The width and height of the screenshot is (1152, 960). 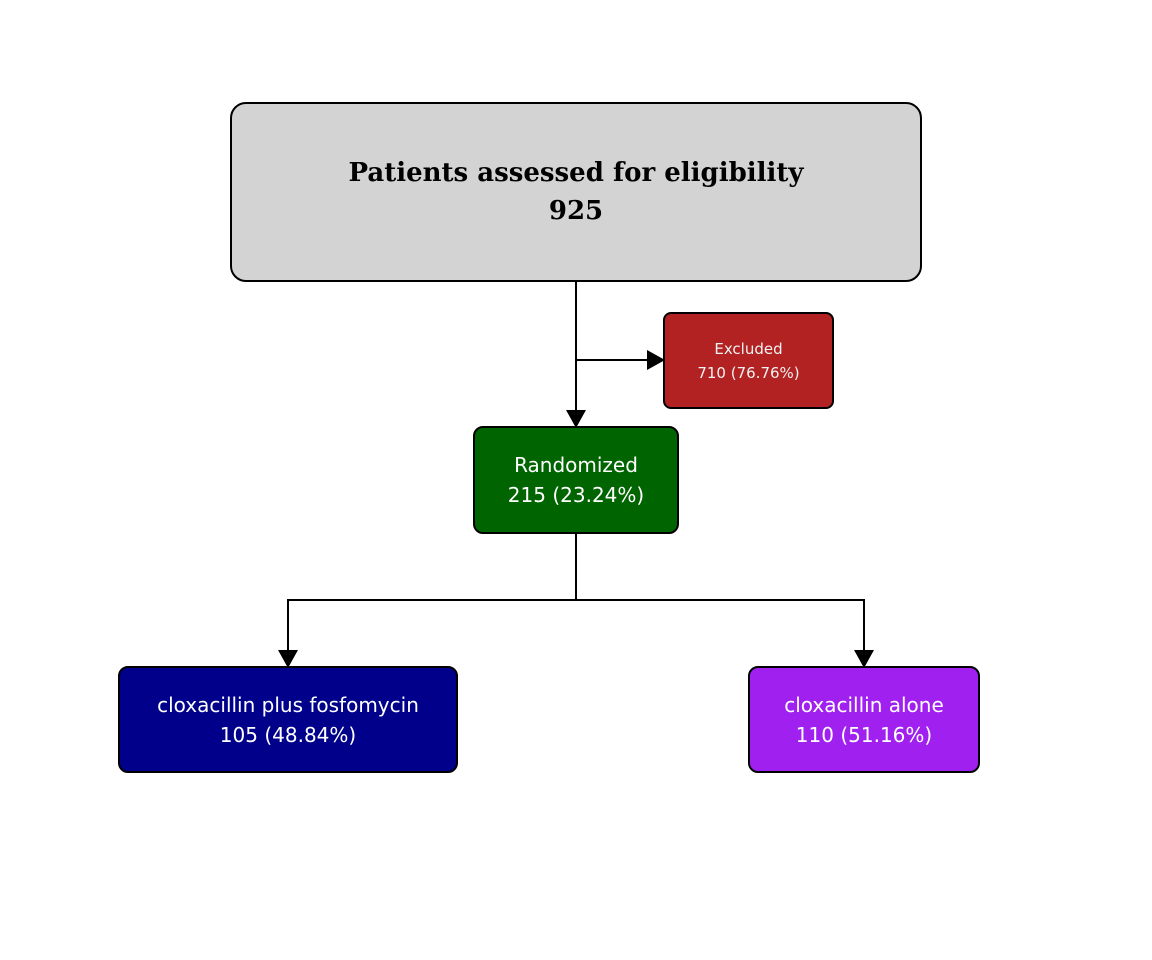 What do you see at coordinates (288, 704) in the screenshot?
I see `arm-label: cloxacillin plus fosfomycin` at bounding box center [288, 704].